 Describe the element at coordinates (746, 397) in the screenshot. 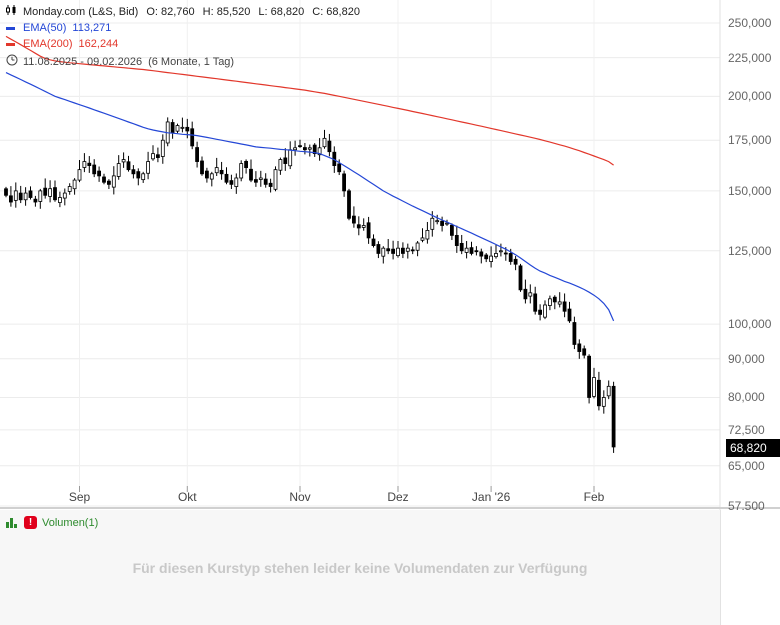

I see `price-tick-label: 80,000` at that location.